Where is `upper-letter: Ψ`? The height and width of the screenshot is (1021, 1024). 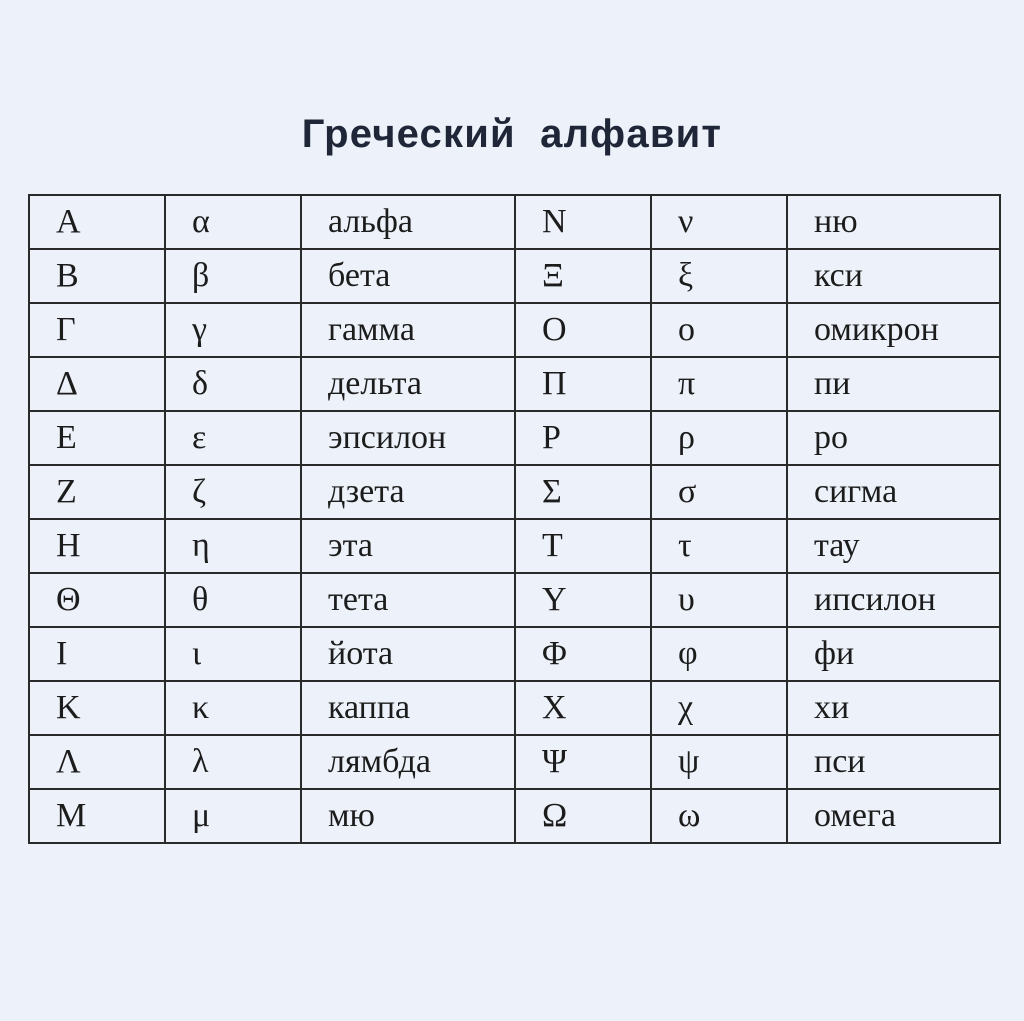 upper-letter: Ψ is located at coordinates (583, 762).